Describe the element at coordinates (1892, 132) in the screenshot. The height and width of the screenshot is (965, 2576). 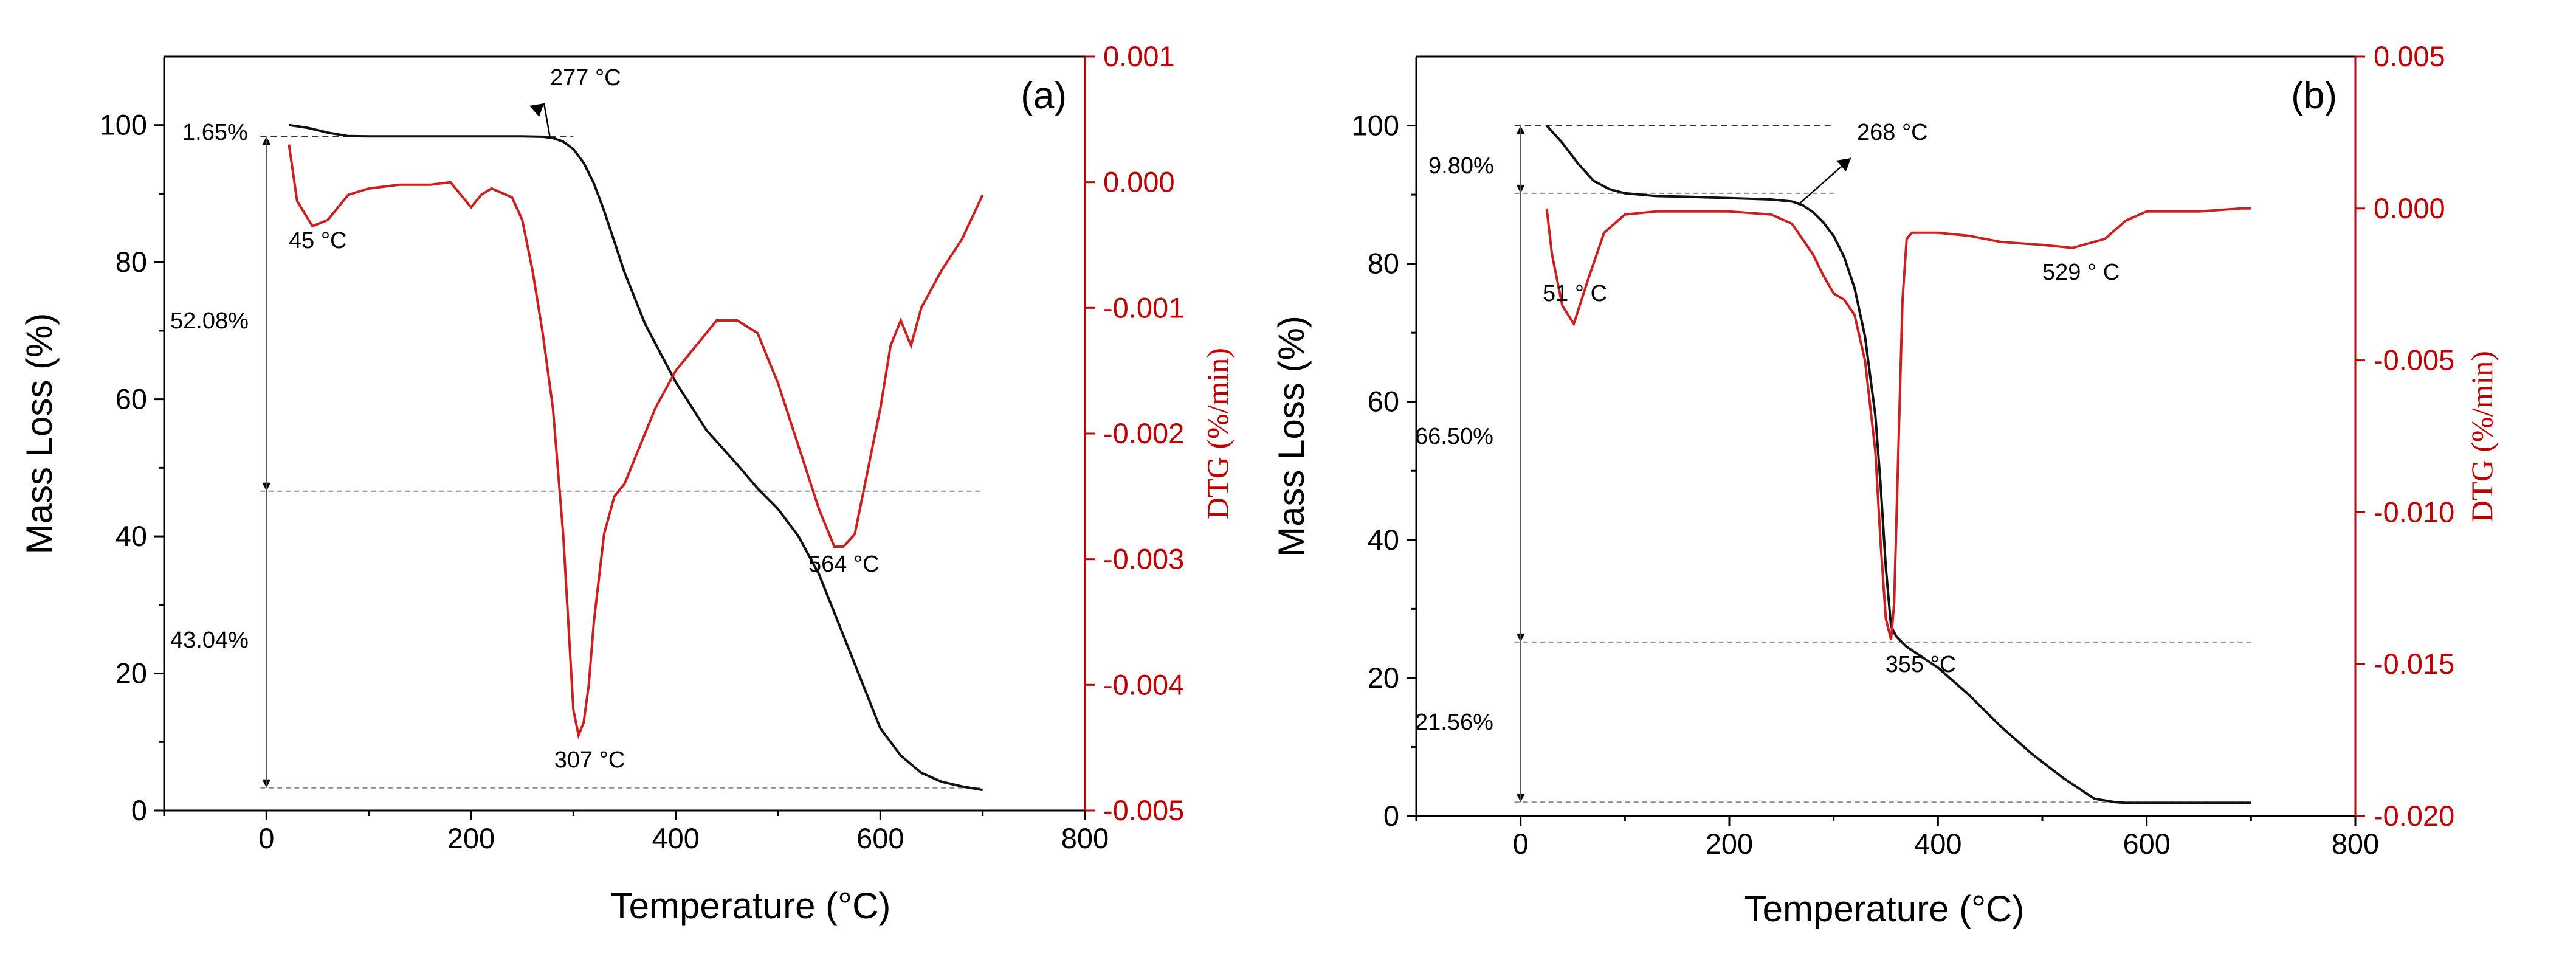
I see `annotation-label: 268 °C` at that location.